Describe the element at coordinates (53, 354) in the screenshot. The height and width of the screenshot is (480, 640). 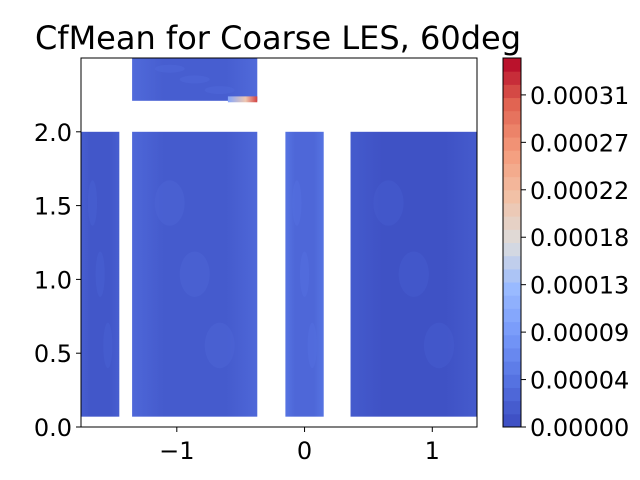
I see `y-tick-label: 0.5` at that location.